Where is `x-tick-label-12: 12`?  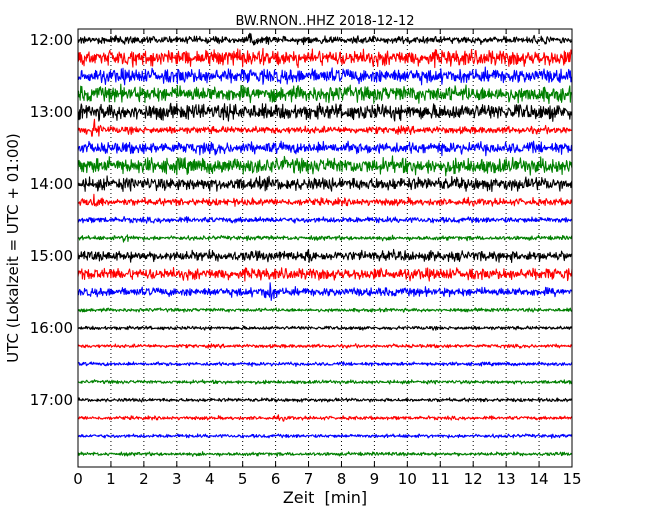 x-tick-label-12: 12 is located at coordinates (473, 479).